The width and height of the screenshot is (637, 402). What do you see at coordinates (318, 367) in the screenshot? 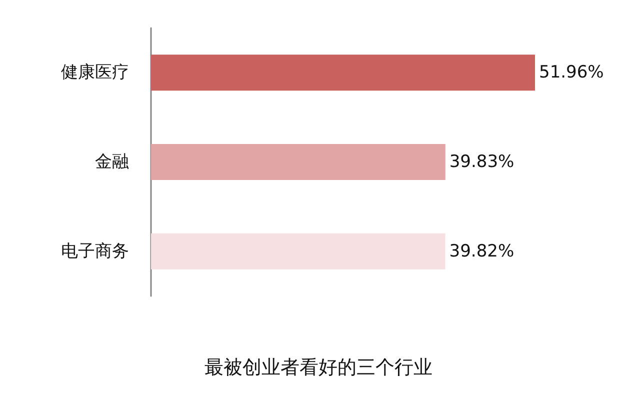
I see `text: 最被创业者看好的三个行业` at bounding box center [318, 367].